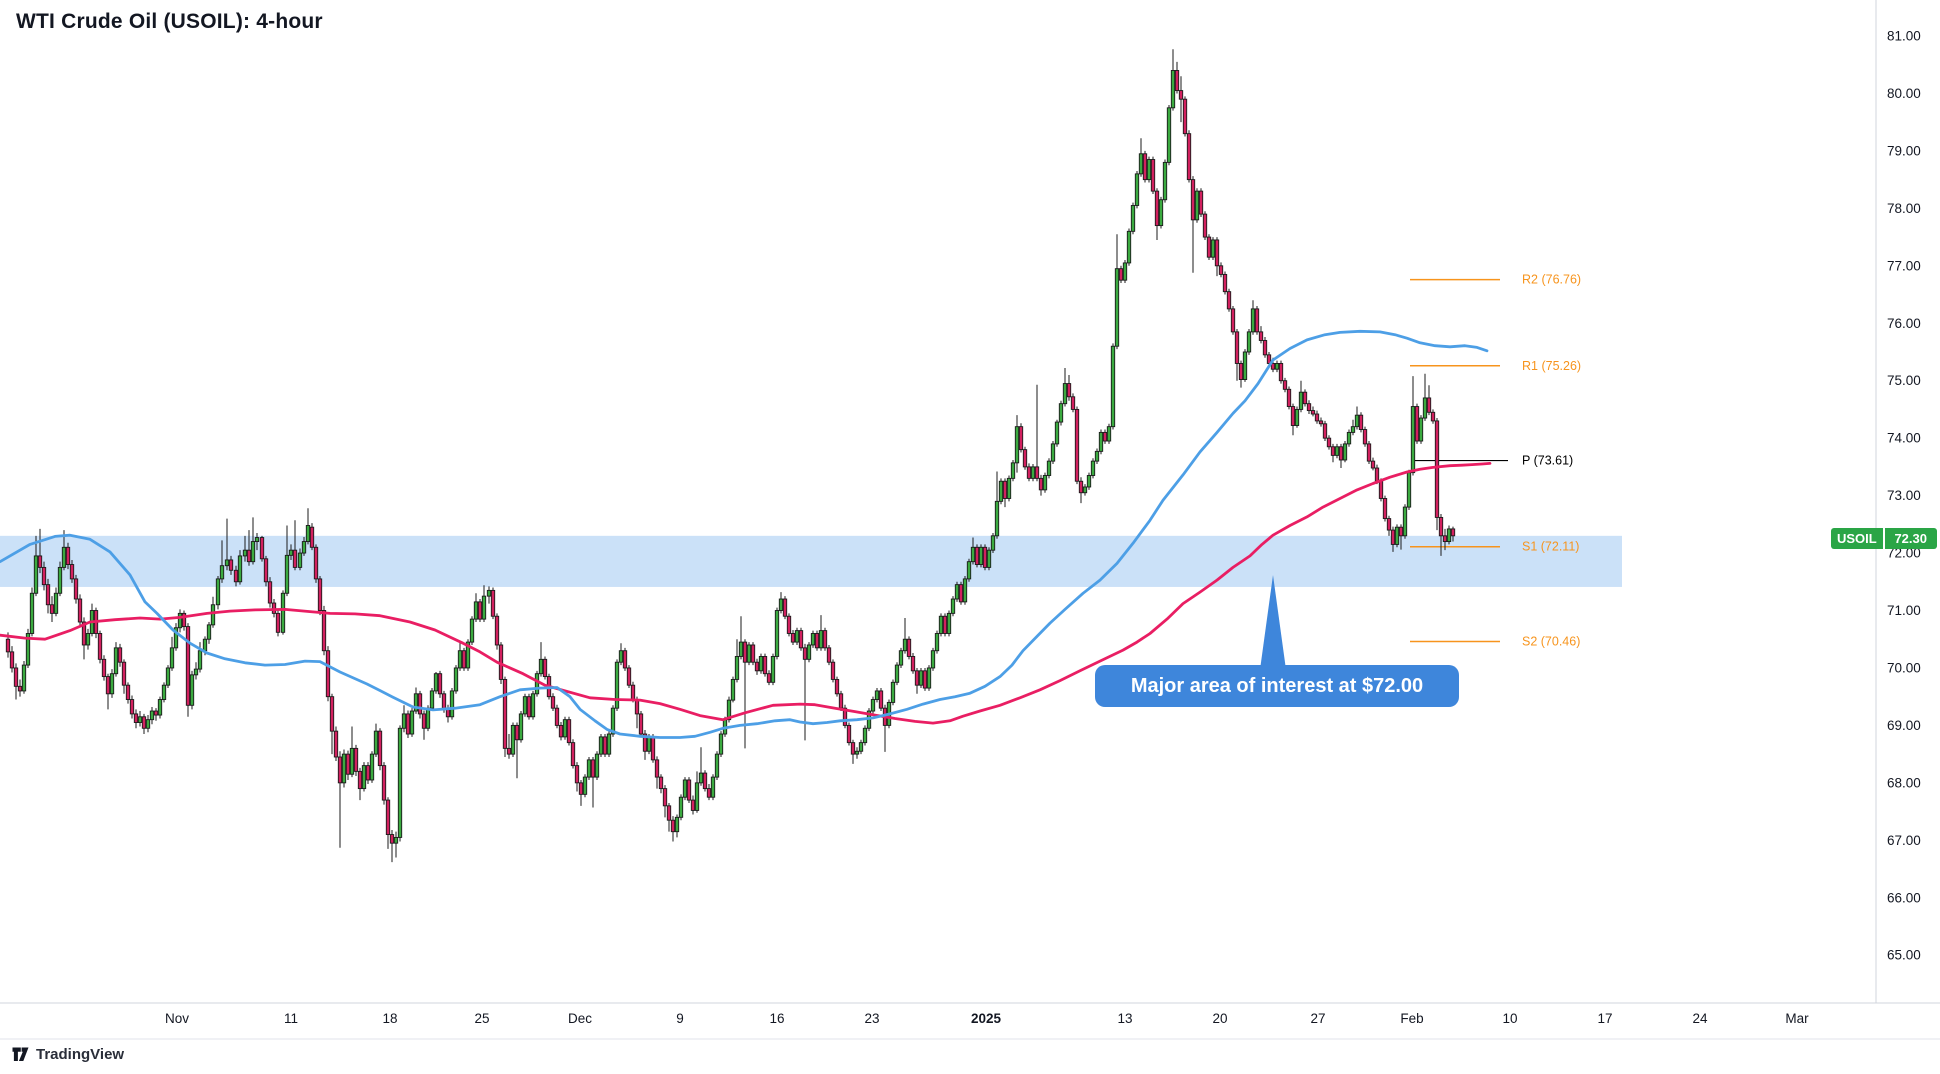 The image size is (1940, 1074). What do you see at coordinates (1509, 1018) in the screenshot?
I see `time-tick-label: 10` at bounding box center [1509, 1018].